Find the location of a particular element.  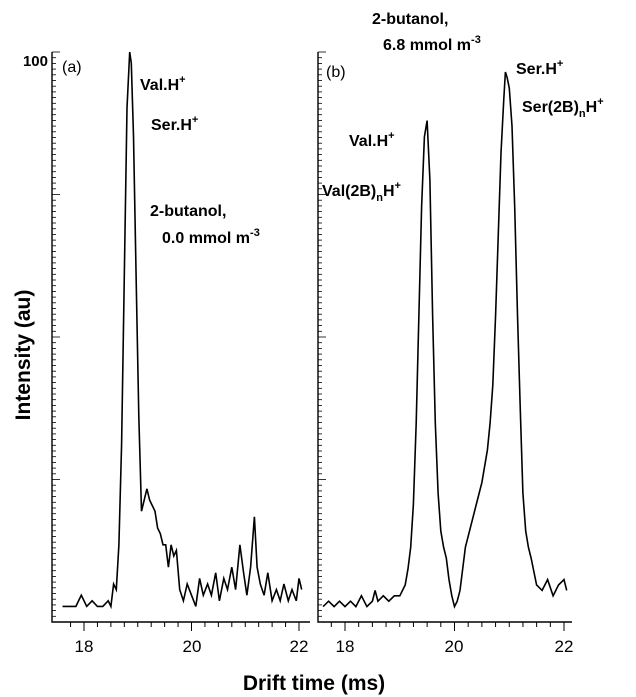

panel-b-condition-line2: 6.8 mmol m-3 is located at coordinates (432, 44).